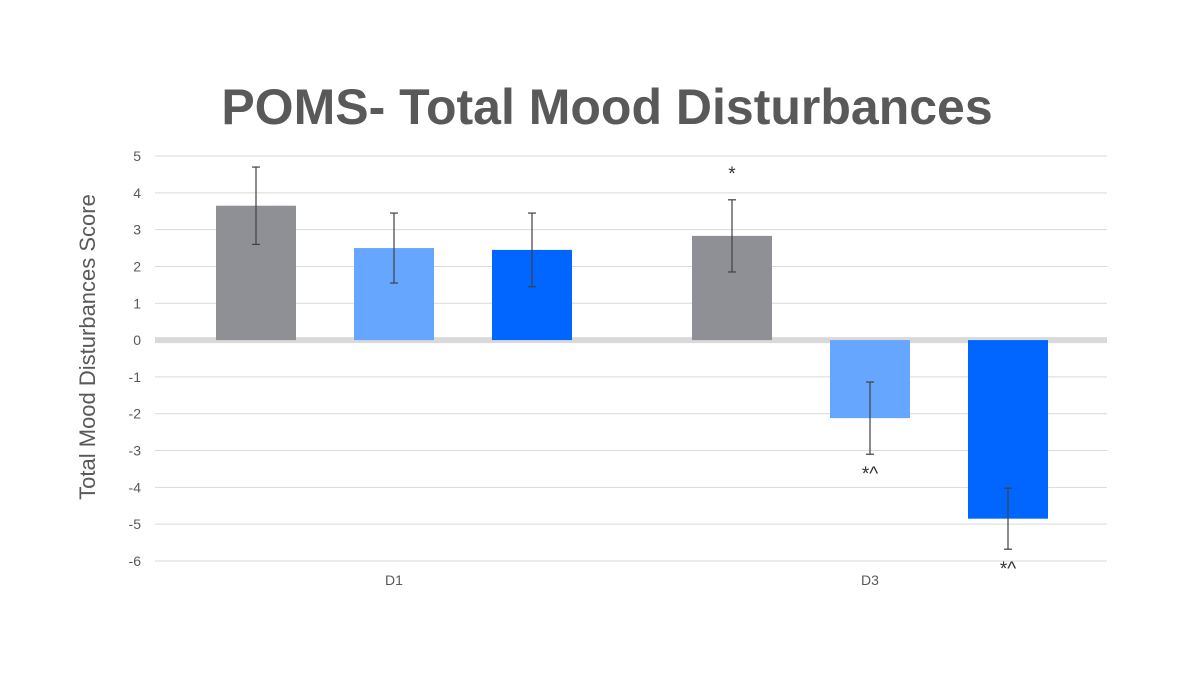 The width and height of the screenshot is (1200, 676). What do you see at coordinates (135, 451) in the screenshot?
I see `y-tick-label: -3` at bounding box center [135, 451].